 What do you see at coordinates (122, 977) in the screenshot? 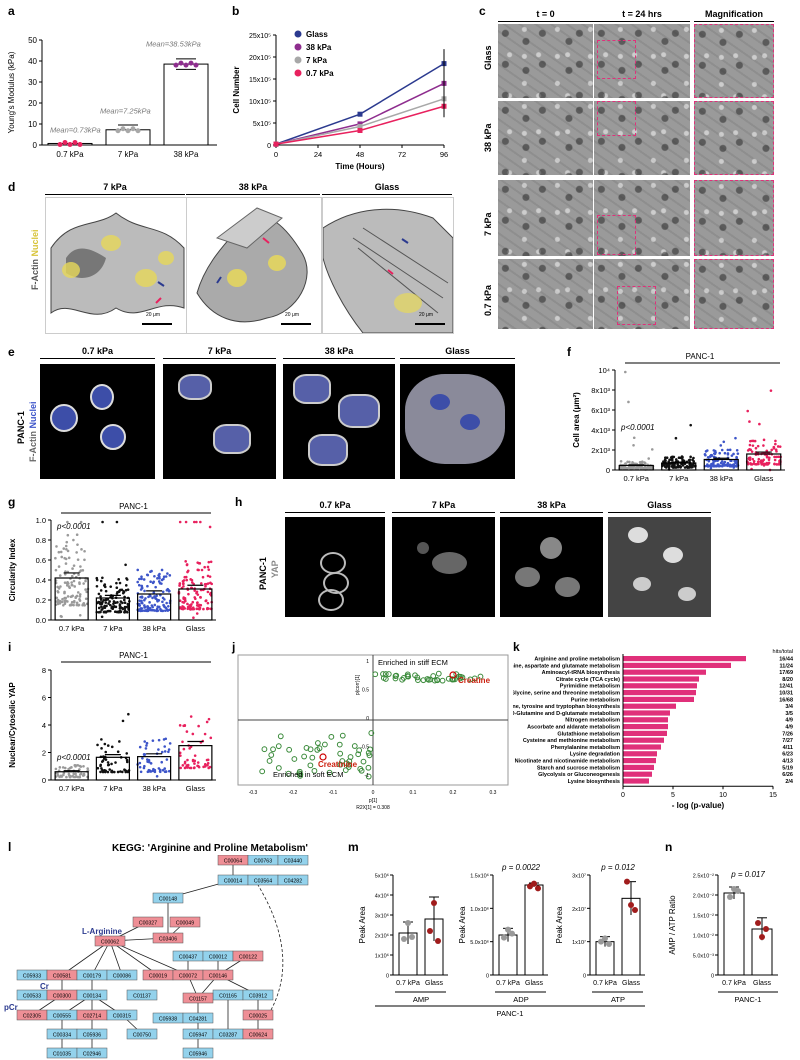
I see `kegg-node-label: C00086` at bounding box center [122, 977].